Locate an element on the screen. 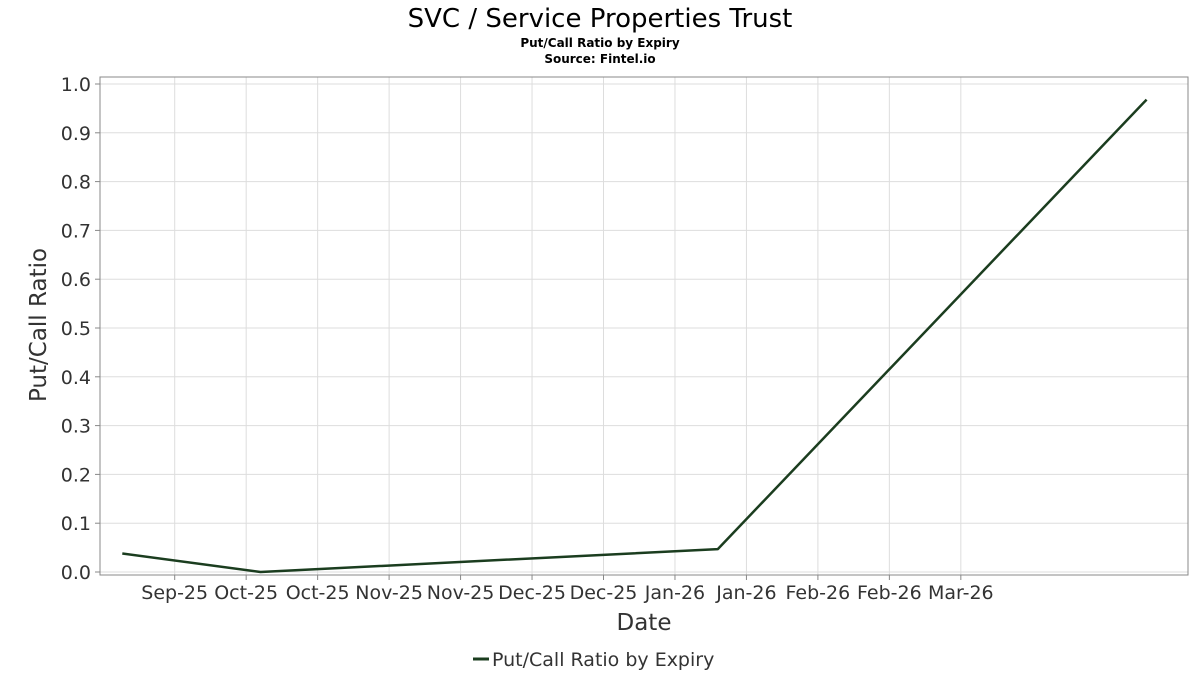 The width and height of the screenshot is (1200, 675). chart-title: SVC / Service Properties Trust is located at coordinates (600, 19).